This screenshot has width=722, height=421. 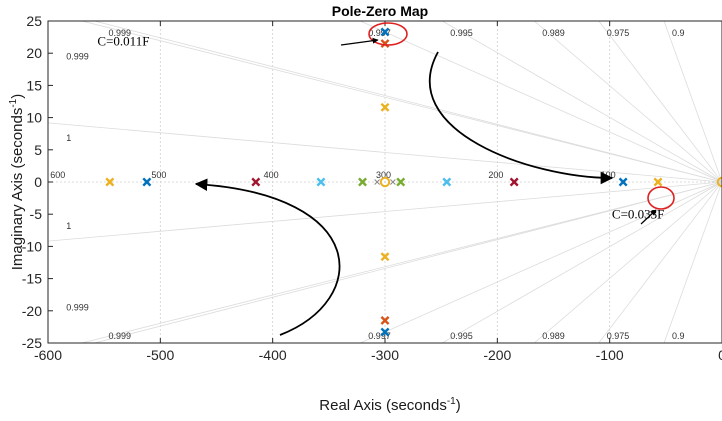 What do you see at coordinates (383, 175) in the screenshot?
I see `frequency-label: 300` at bounding box center [383, 175].